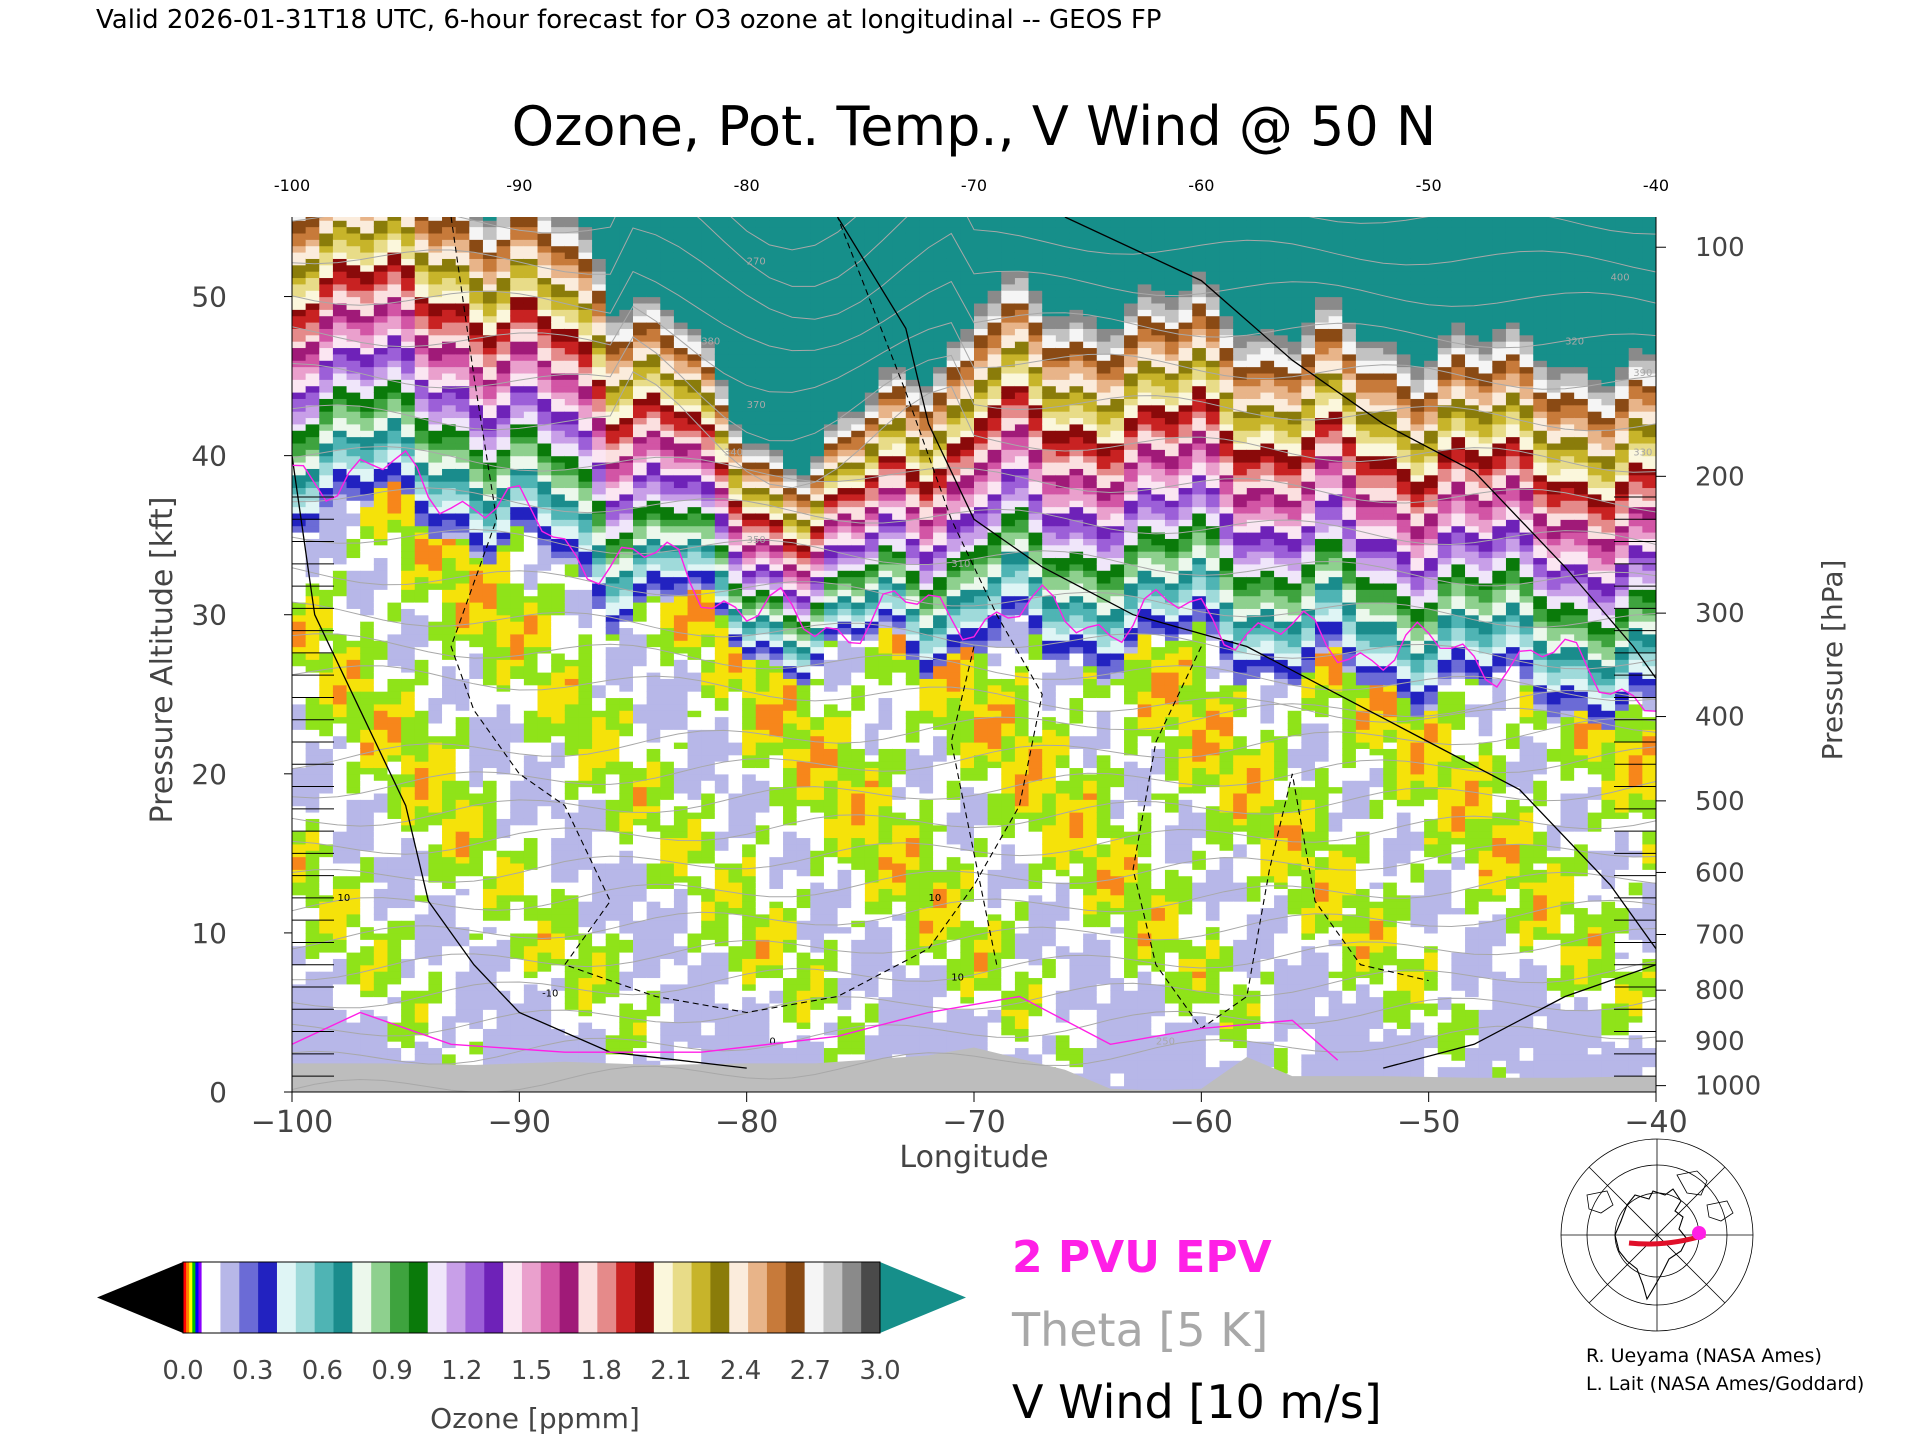  I want to click on colorbar-over-triangle, so click(923, 1297).